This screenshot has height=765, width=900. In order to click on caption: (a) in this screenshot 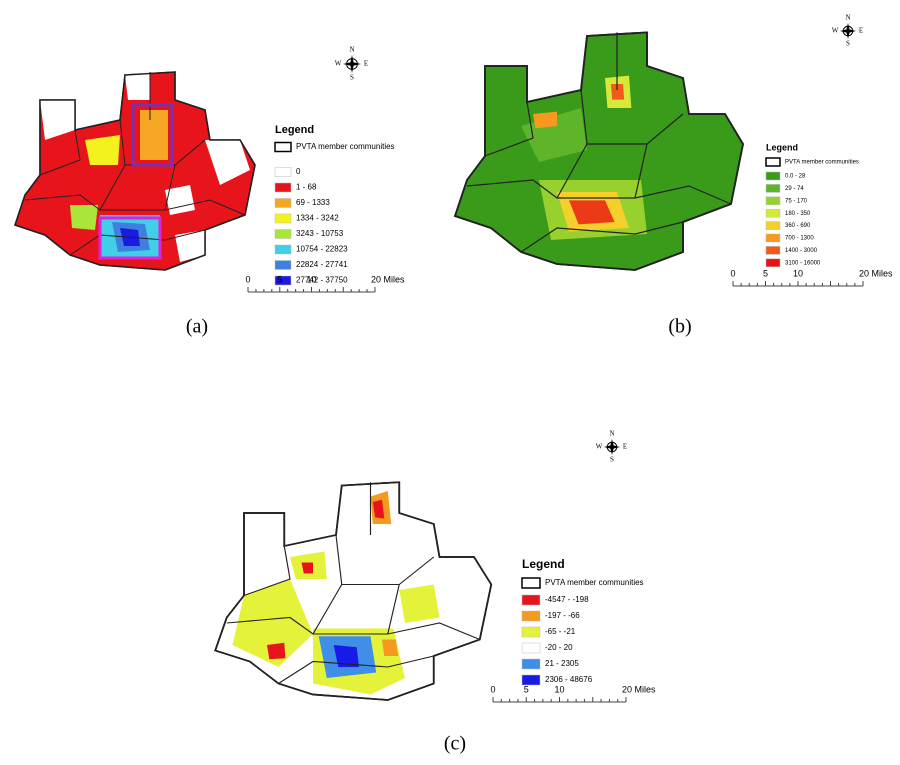, I will do `click(197, 327)`.